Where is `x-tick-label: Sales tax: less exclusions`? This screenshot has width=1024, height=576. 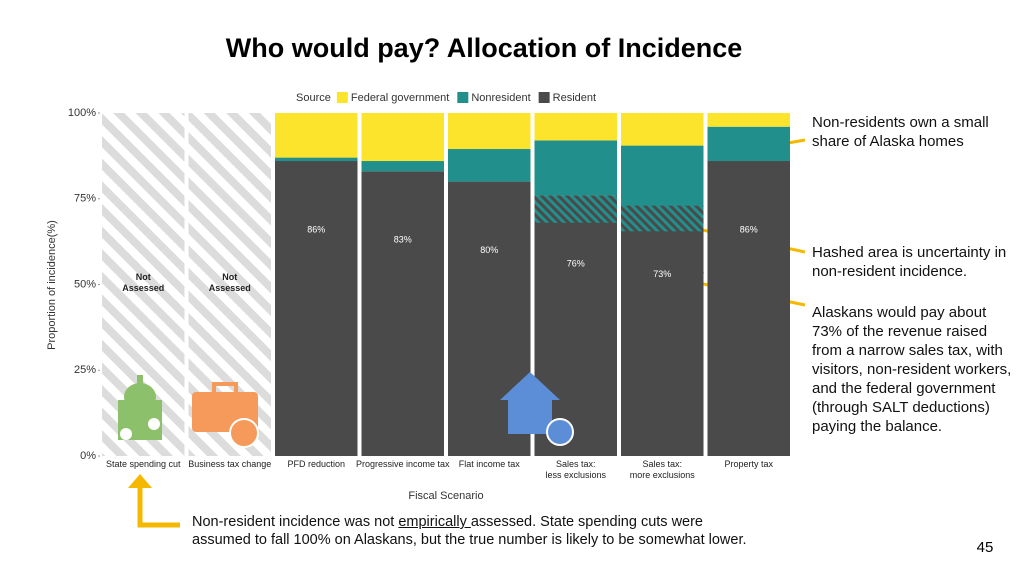
x-tick-label: Sales tax: less exclusions is located at coordinates (576, 469).